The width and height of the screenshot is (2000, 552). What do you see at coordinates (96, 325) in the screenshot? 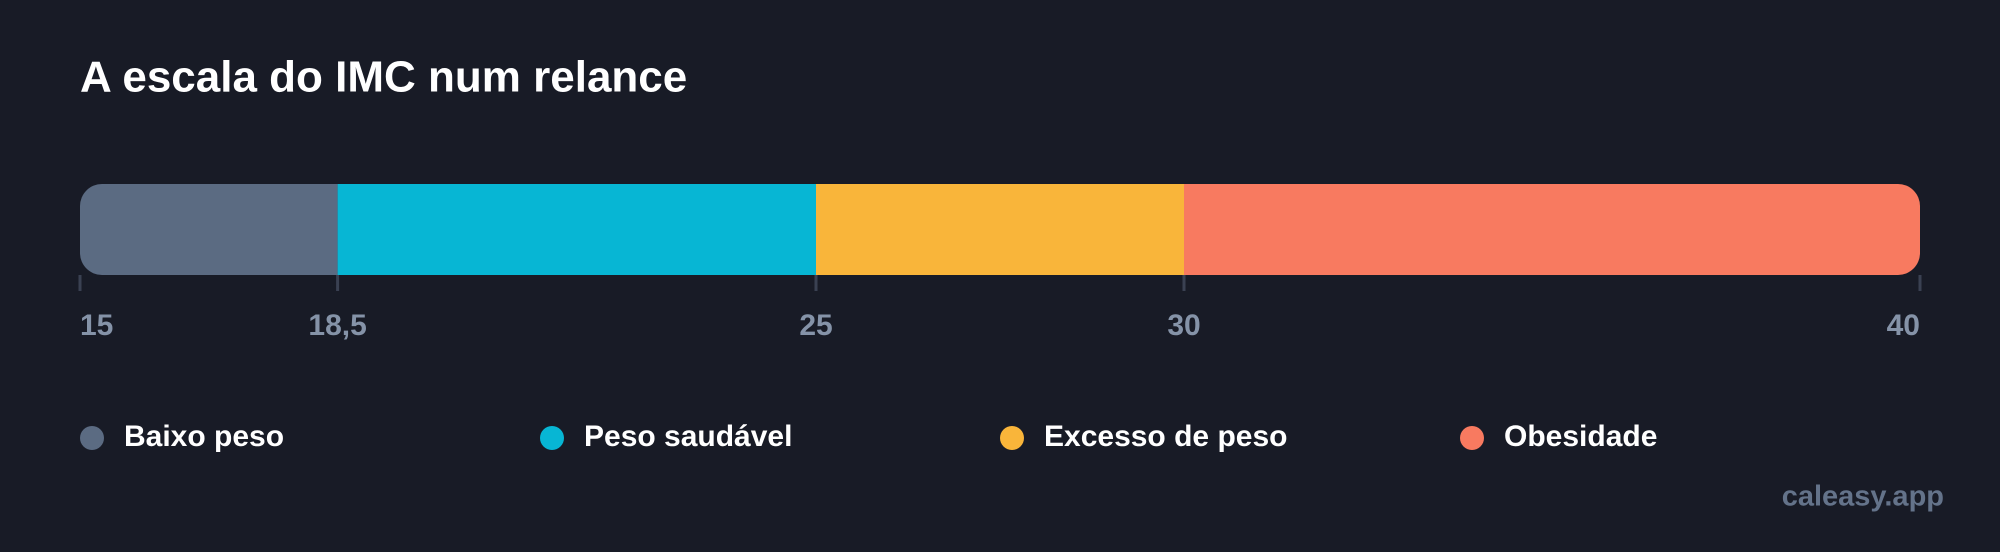
I see `x-tick-label: 15` at bounding box center [96, 325].